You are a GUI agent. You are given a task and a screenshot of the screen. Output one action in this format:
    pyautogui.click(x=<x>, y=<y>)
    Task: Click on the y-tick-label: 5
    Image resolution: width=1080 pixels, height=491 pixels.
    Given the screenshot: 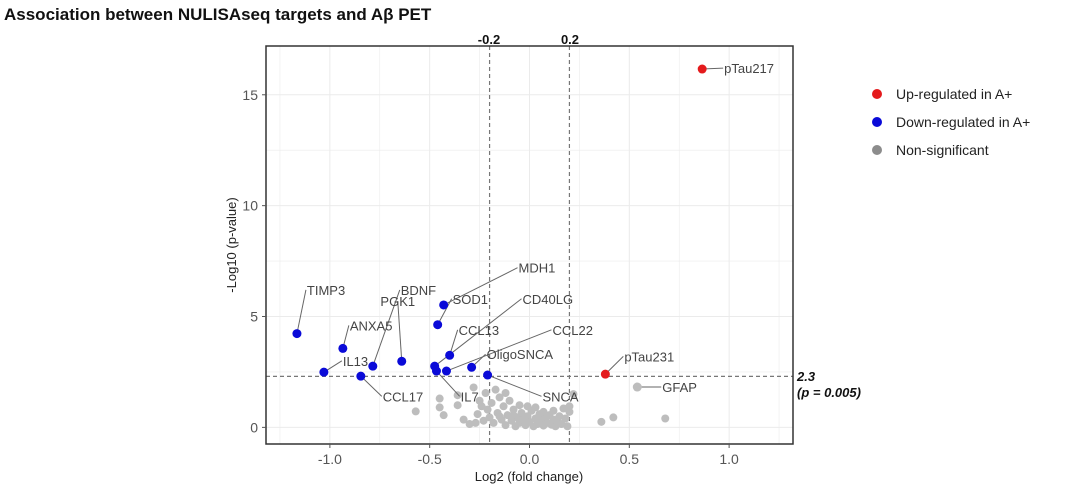 What is the action you would take?
    pyautogui.click(x=254, y=317)
    